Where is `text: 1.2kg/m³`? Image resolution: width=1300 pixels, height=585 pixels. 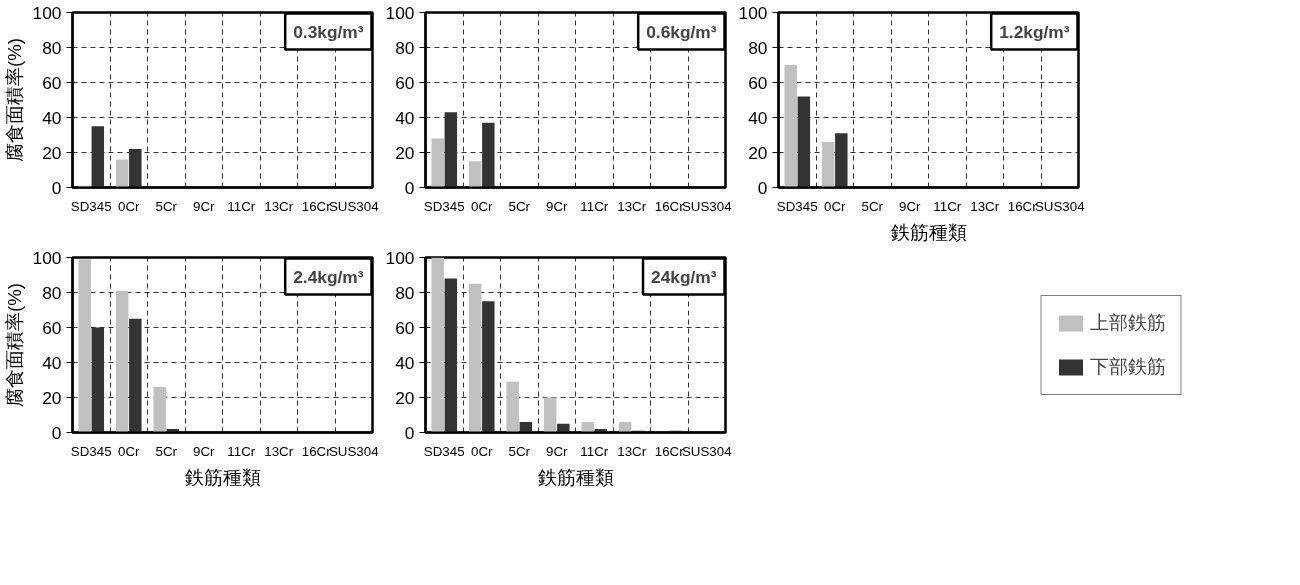
text: 1.2kg/m³ is located at coordinates (1034, 31).